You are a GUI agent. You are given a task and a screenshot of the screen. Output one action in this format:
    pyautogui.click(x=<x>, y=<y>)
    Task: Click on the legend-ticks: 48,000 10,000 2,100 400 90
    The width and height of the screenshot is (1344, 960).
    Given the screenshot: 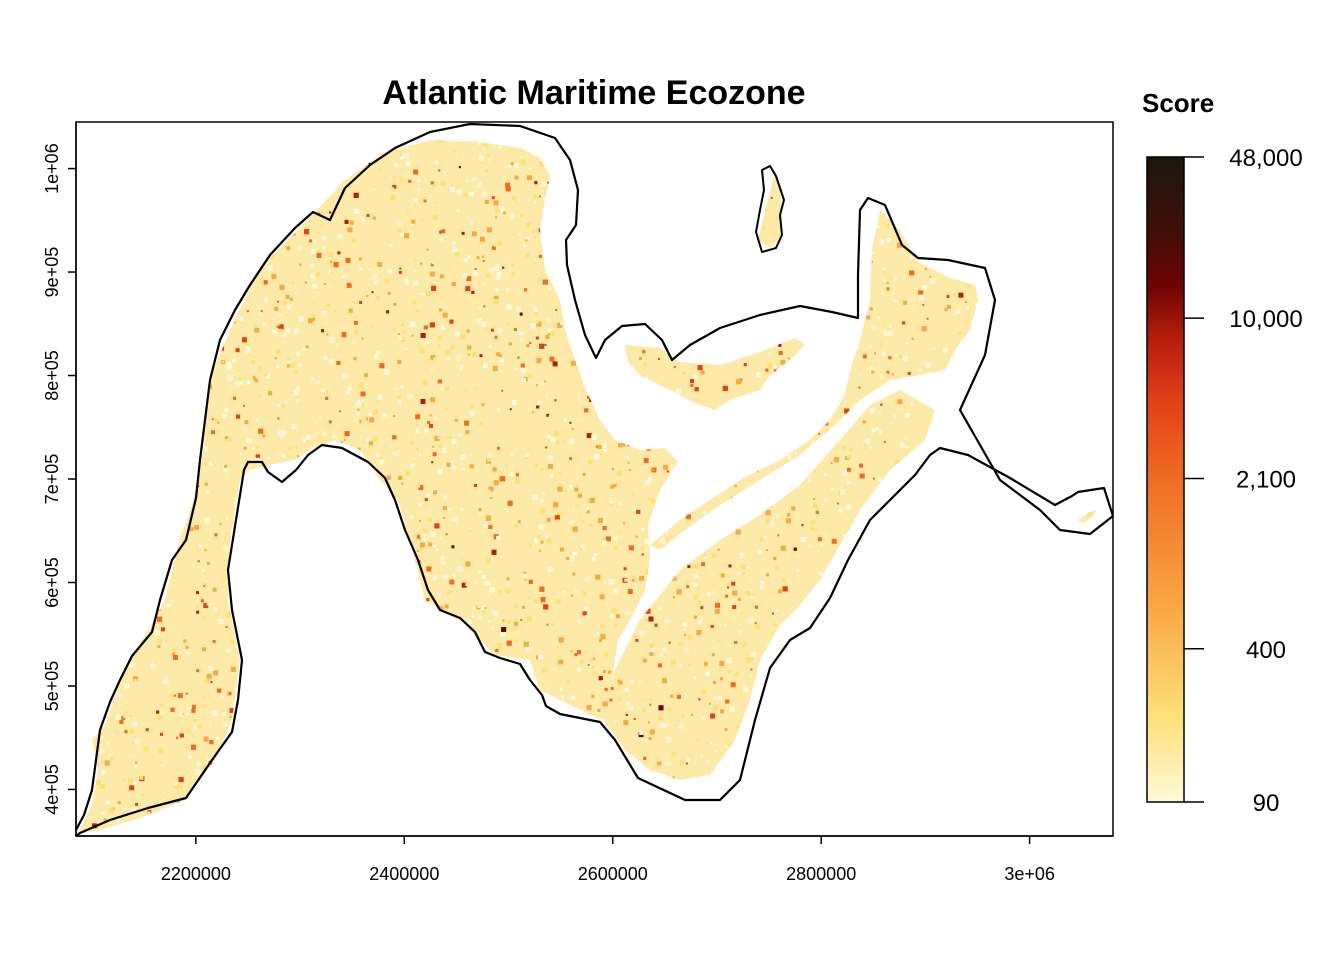 What is the action you would take?
    pyautogui.click(x=1243, y=481)
    